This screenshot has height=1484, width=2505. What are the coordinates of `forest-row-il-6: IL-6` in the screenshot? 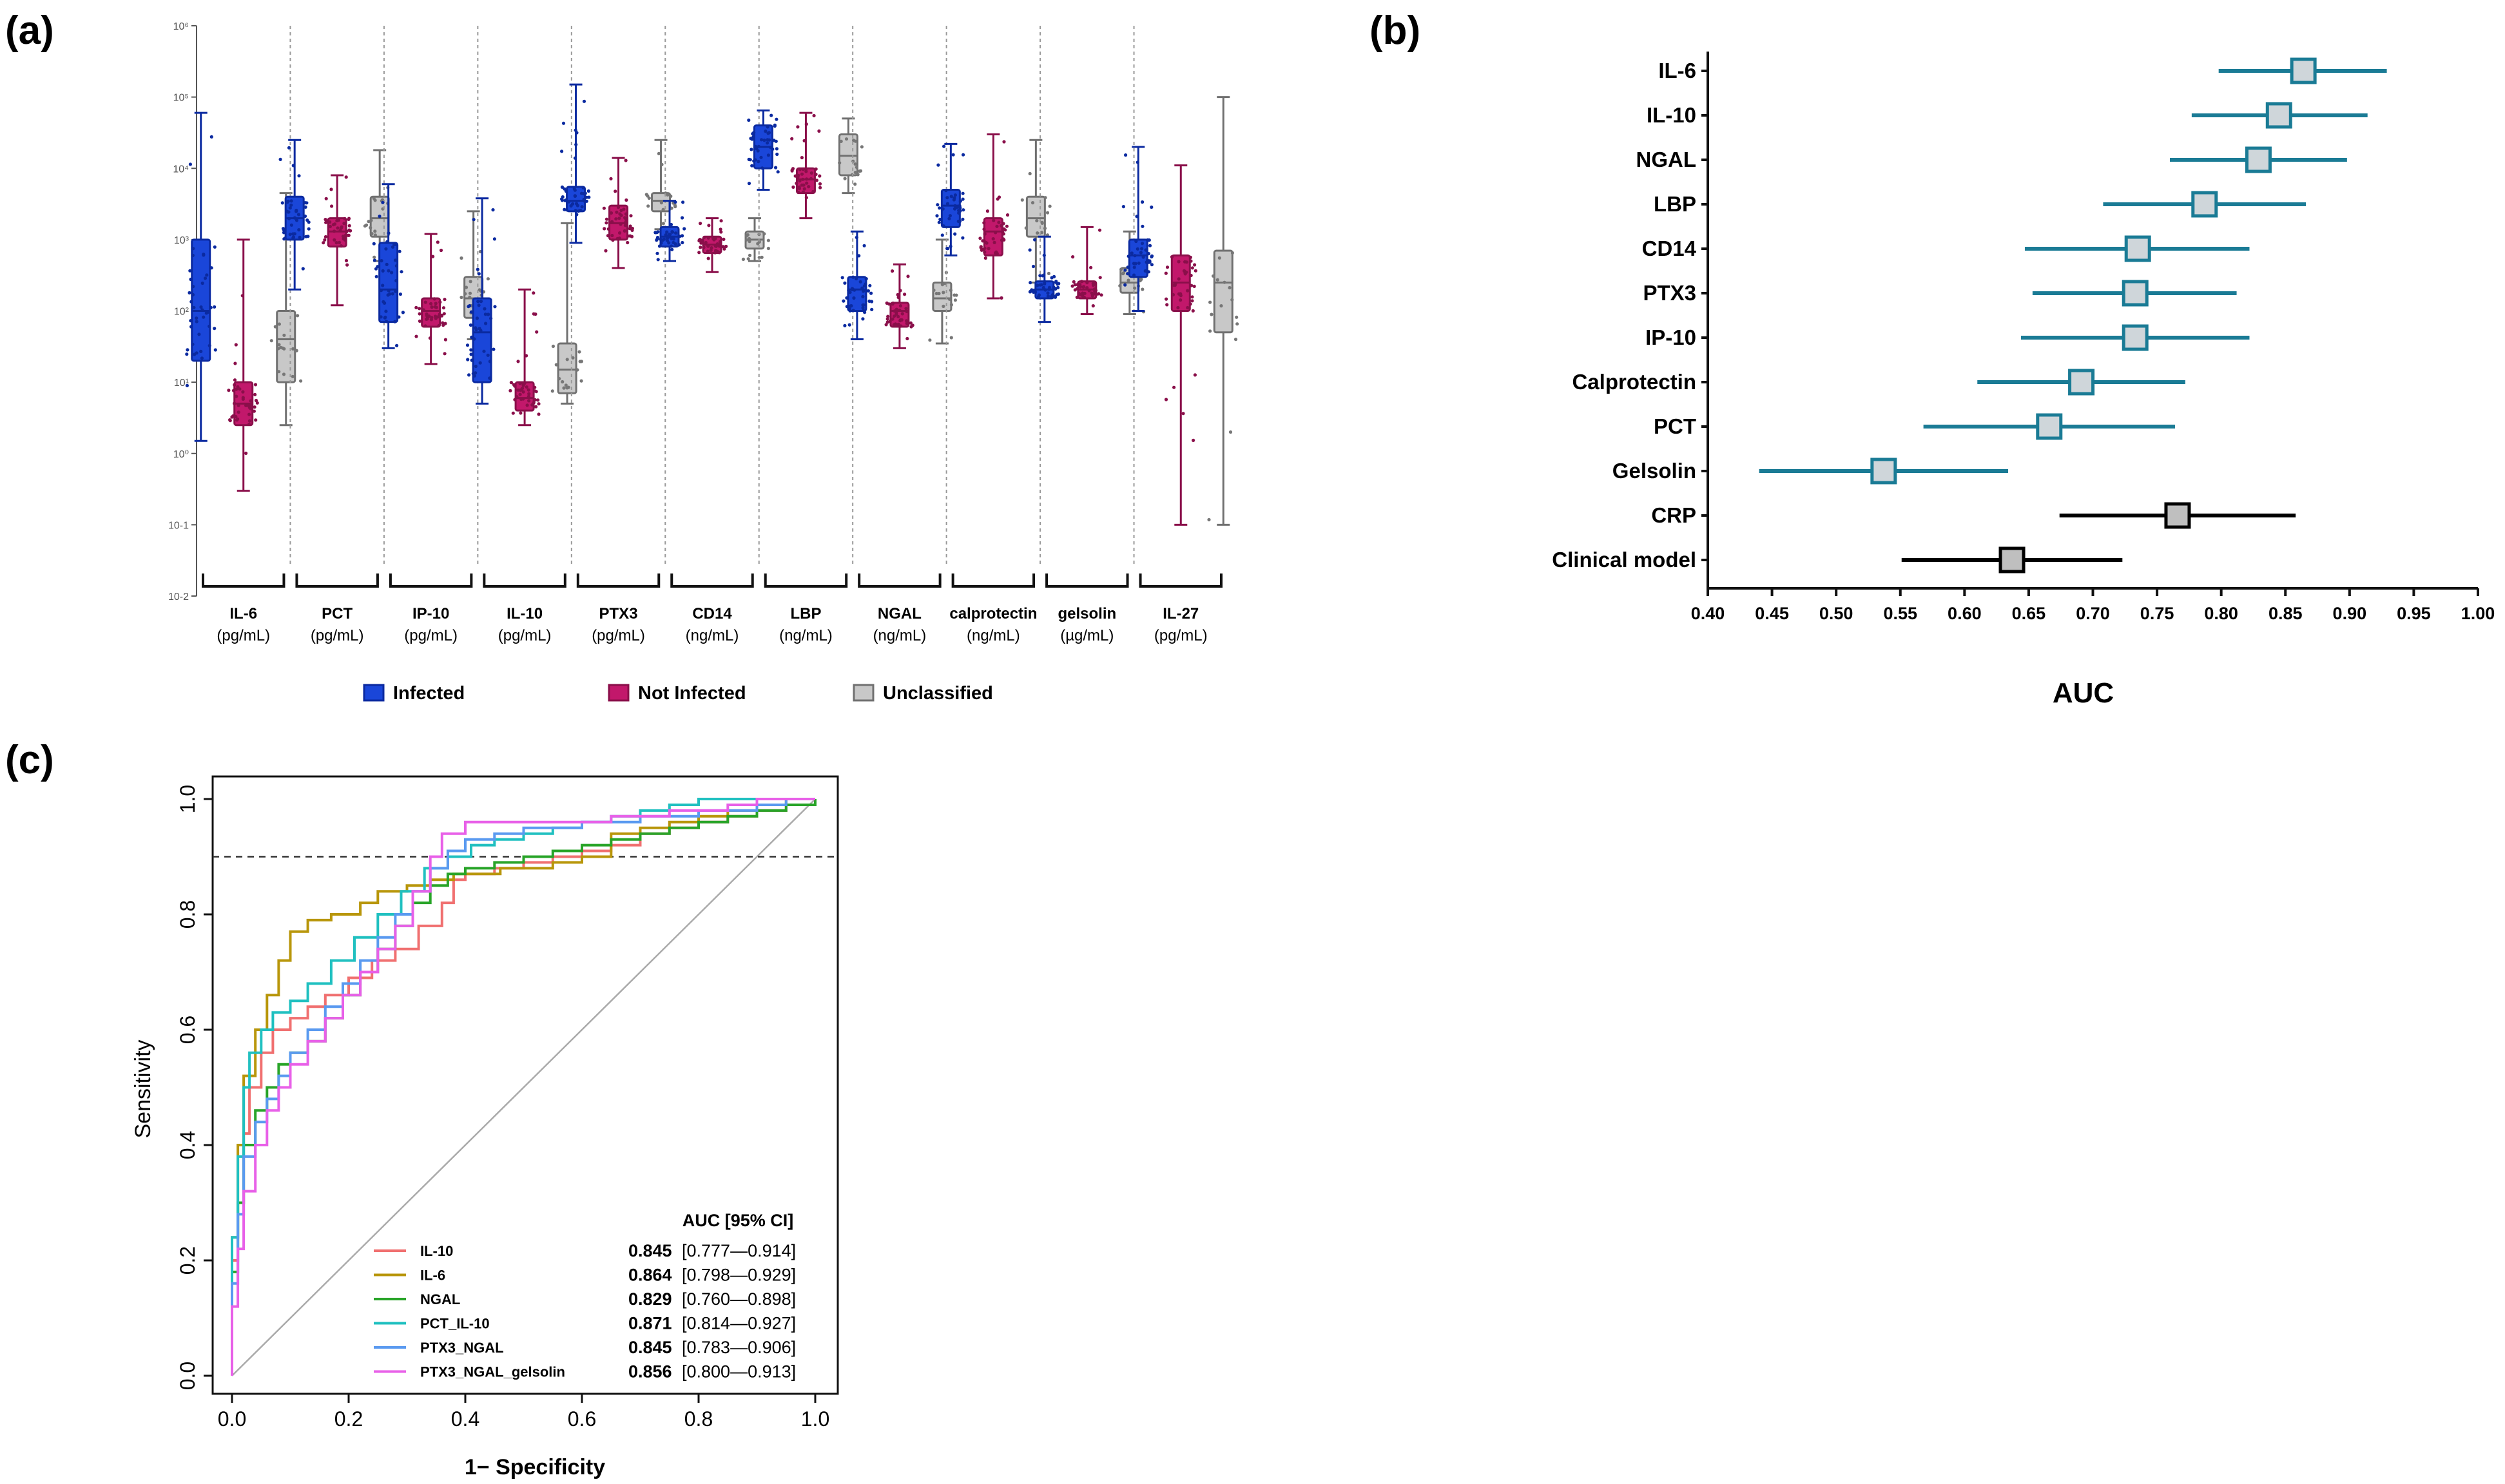 It's located at (2022, 70).